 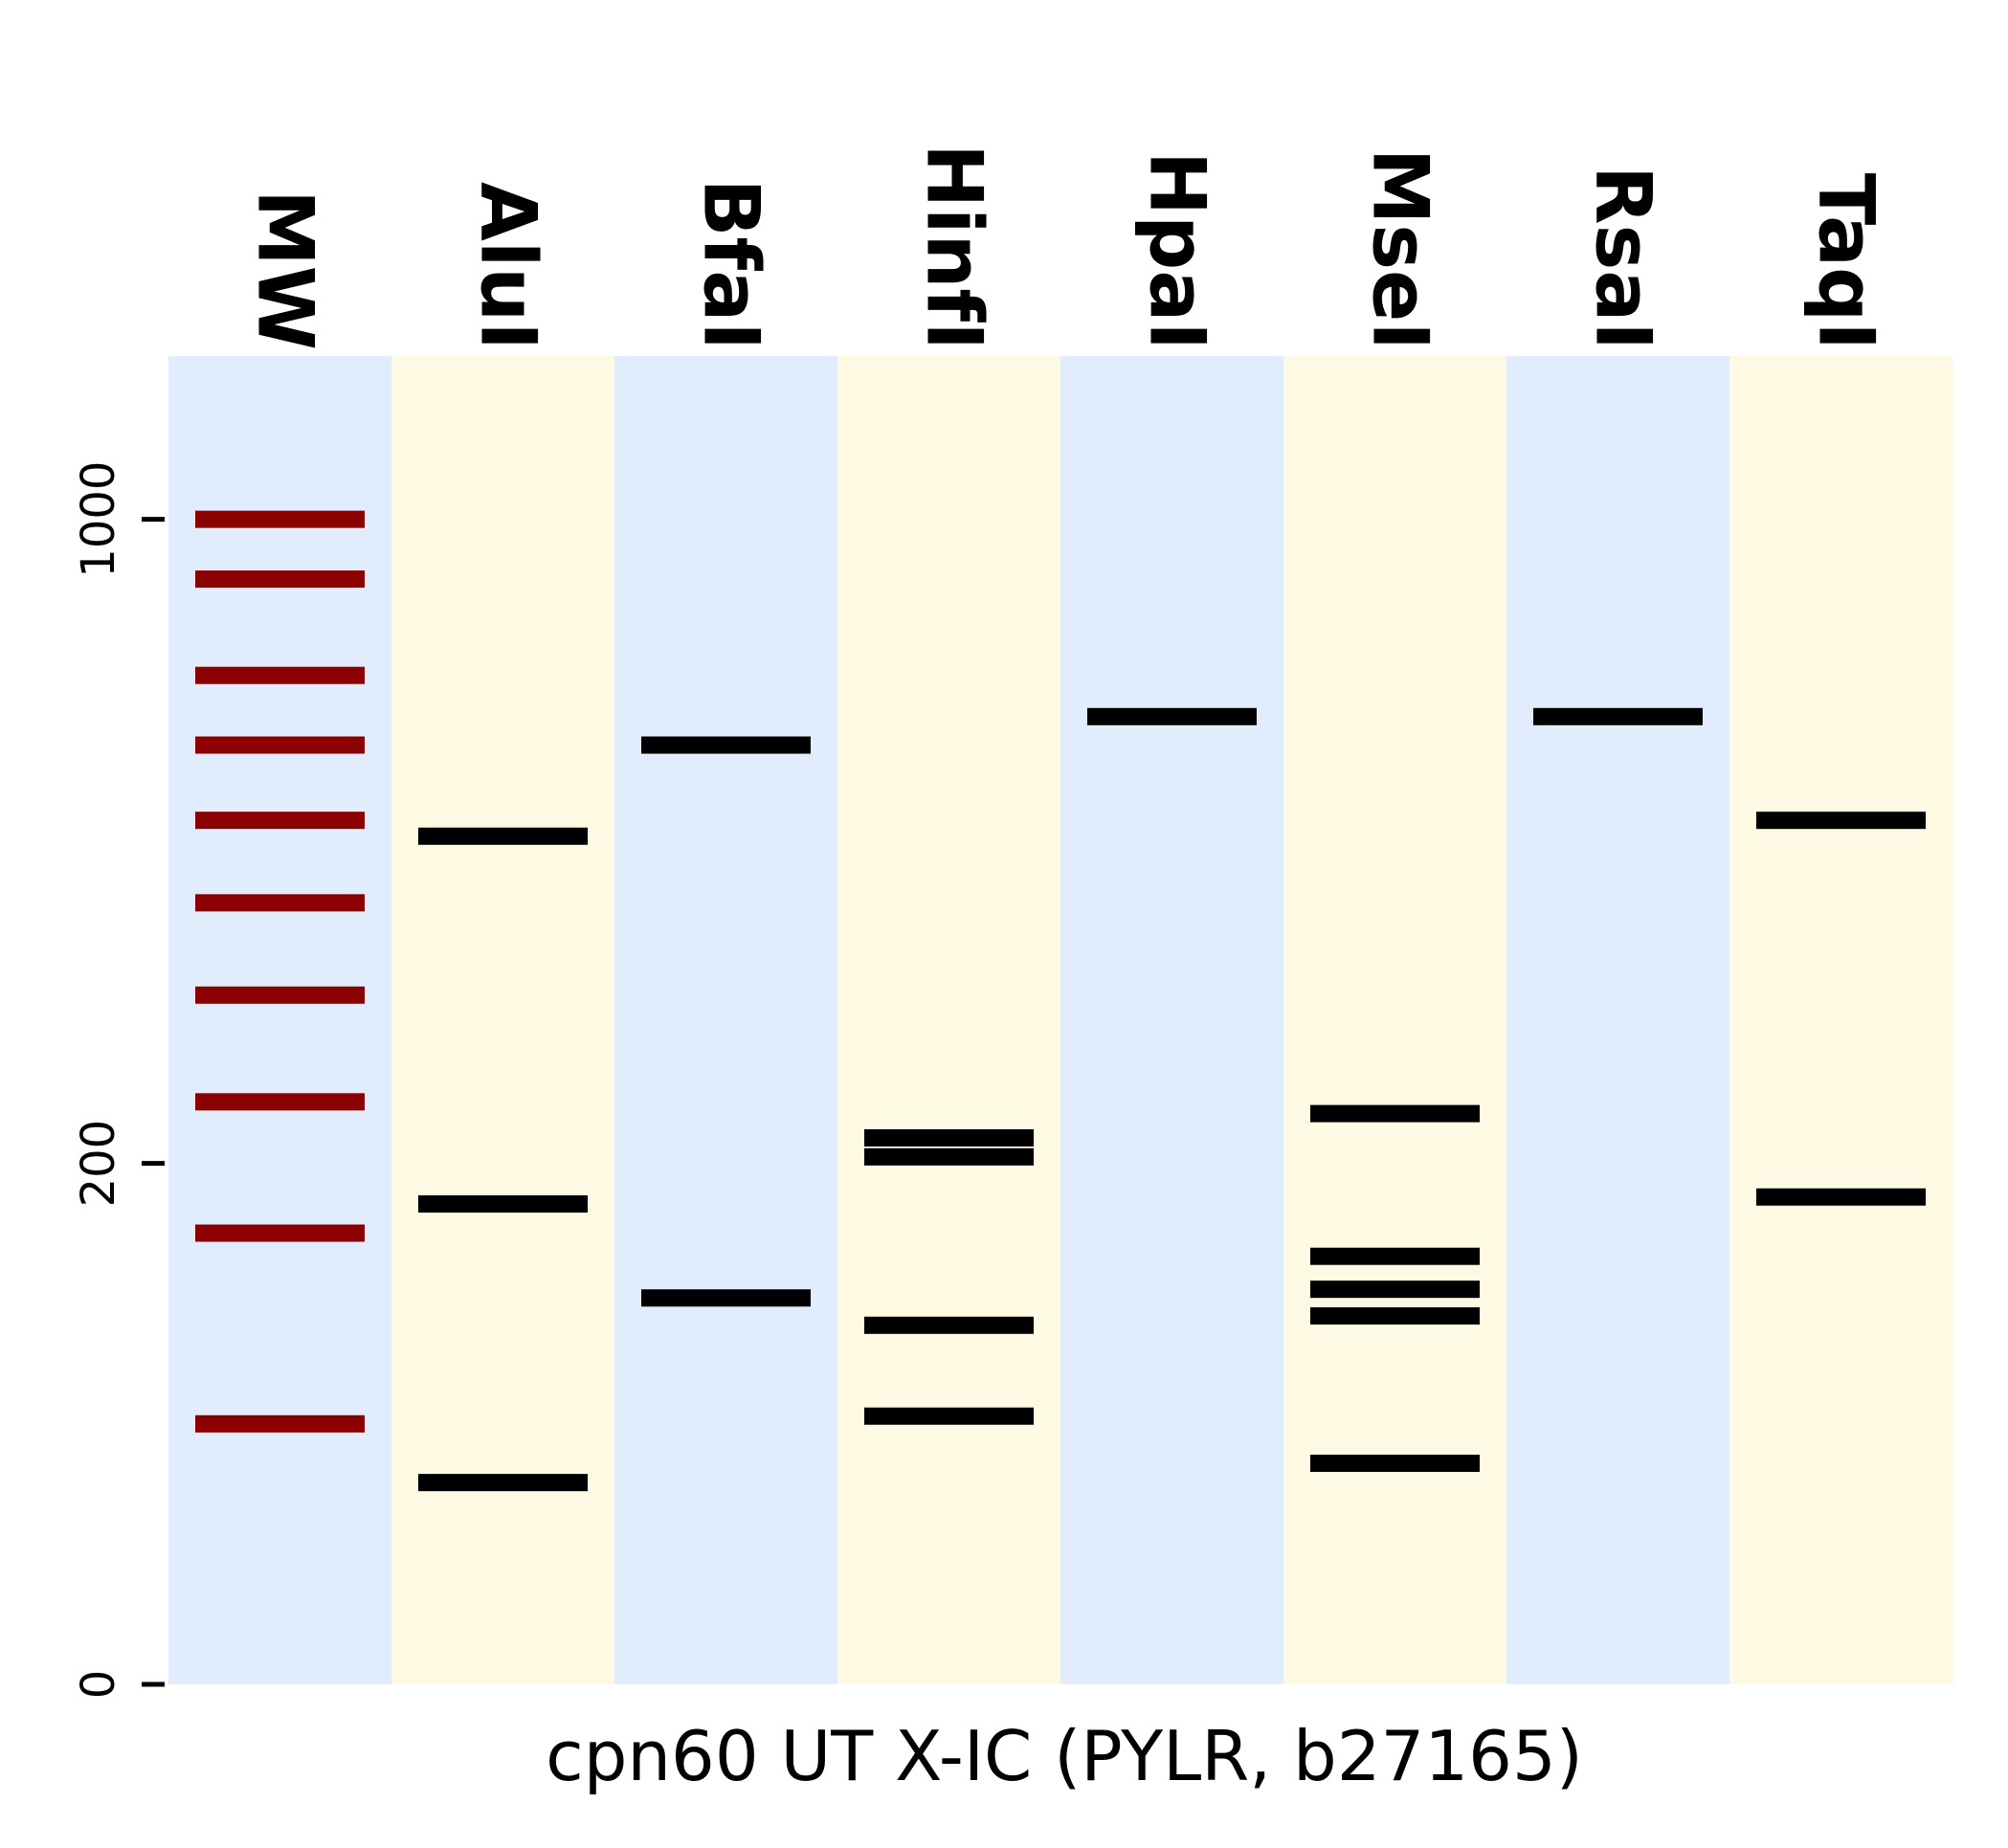 What do you see at coordinates (1841, 1020) in the screenshot?
I see `lane-taqi-background` at bounding box center [1841, 1020].